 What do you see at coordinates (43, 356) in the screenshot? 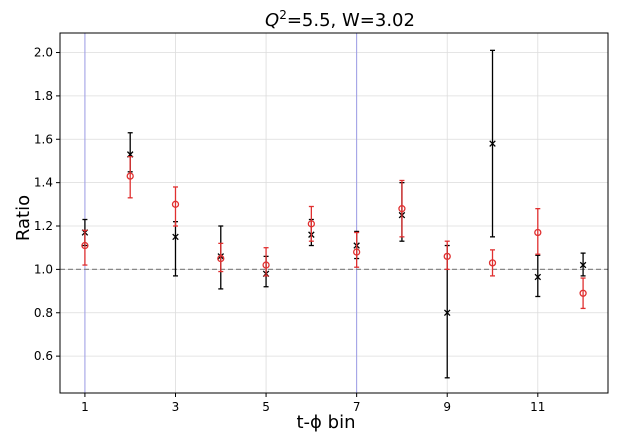
I see `y-tick-label: 0.6` at bounding box center [43, 356].